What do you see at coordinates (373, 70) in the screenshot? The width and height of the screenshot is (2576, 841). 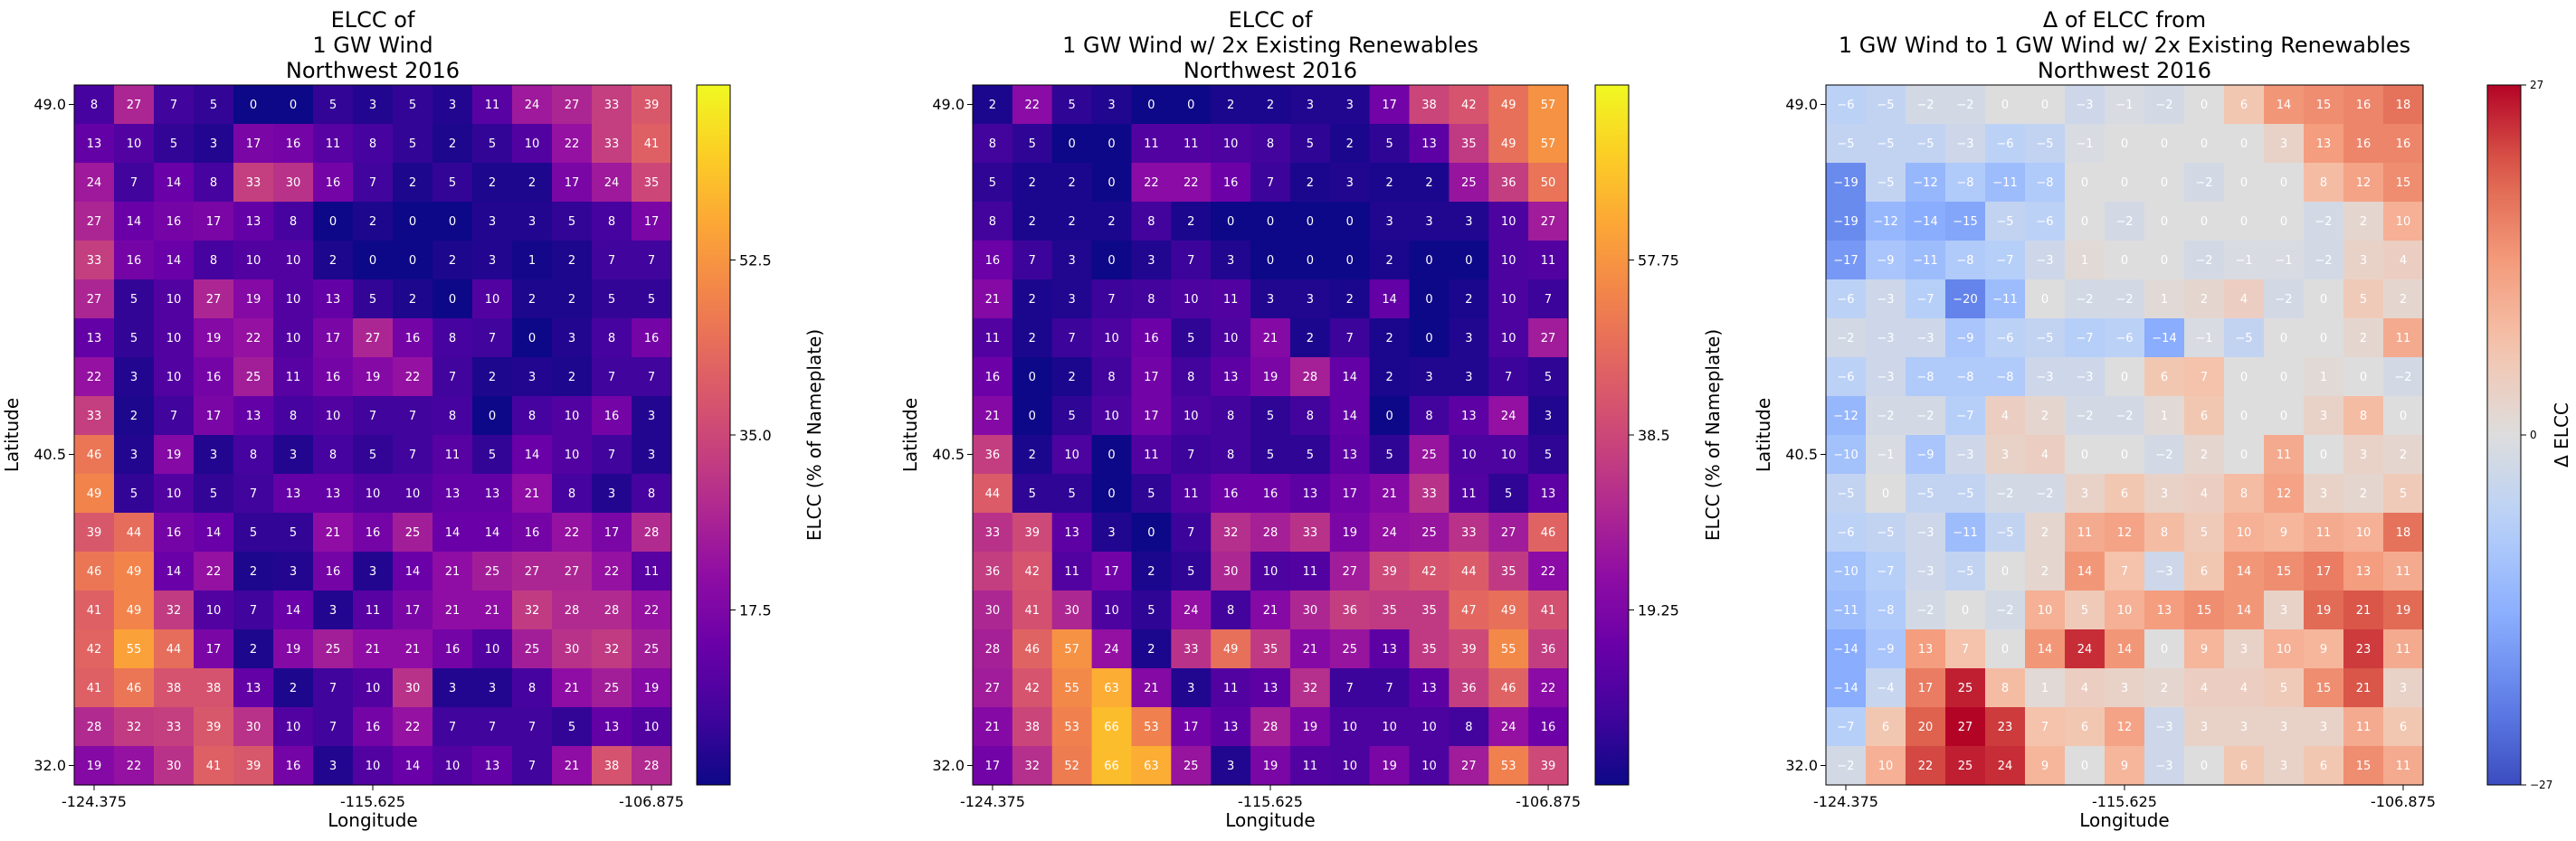 I see `title-line: Northwest 2016` at bounding box center [373, 70].